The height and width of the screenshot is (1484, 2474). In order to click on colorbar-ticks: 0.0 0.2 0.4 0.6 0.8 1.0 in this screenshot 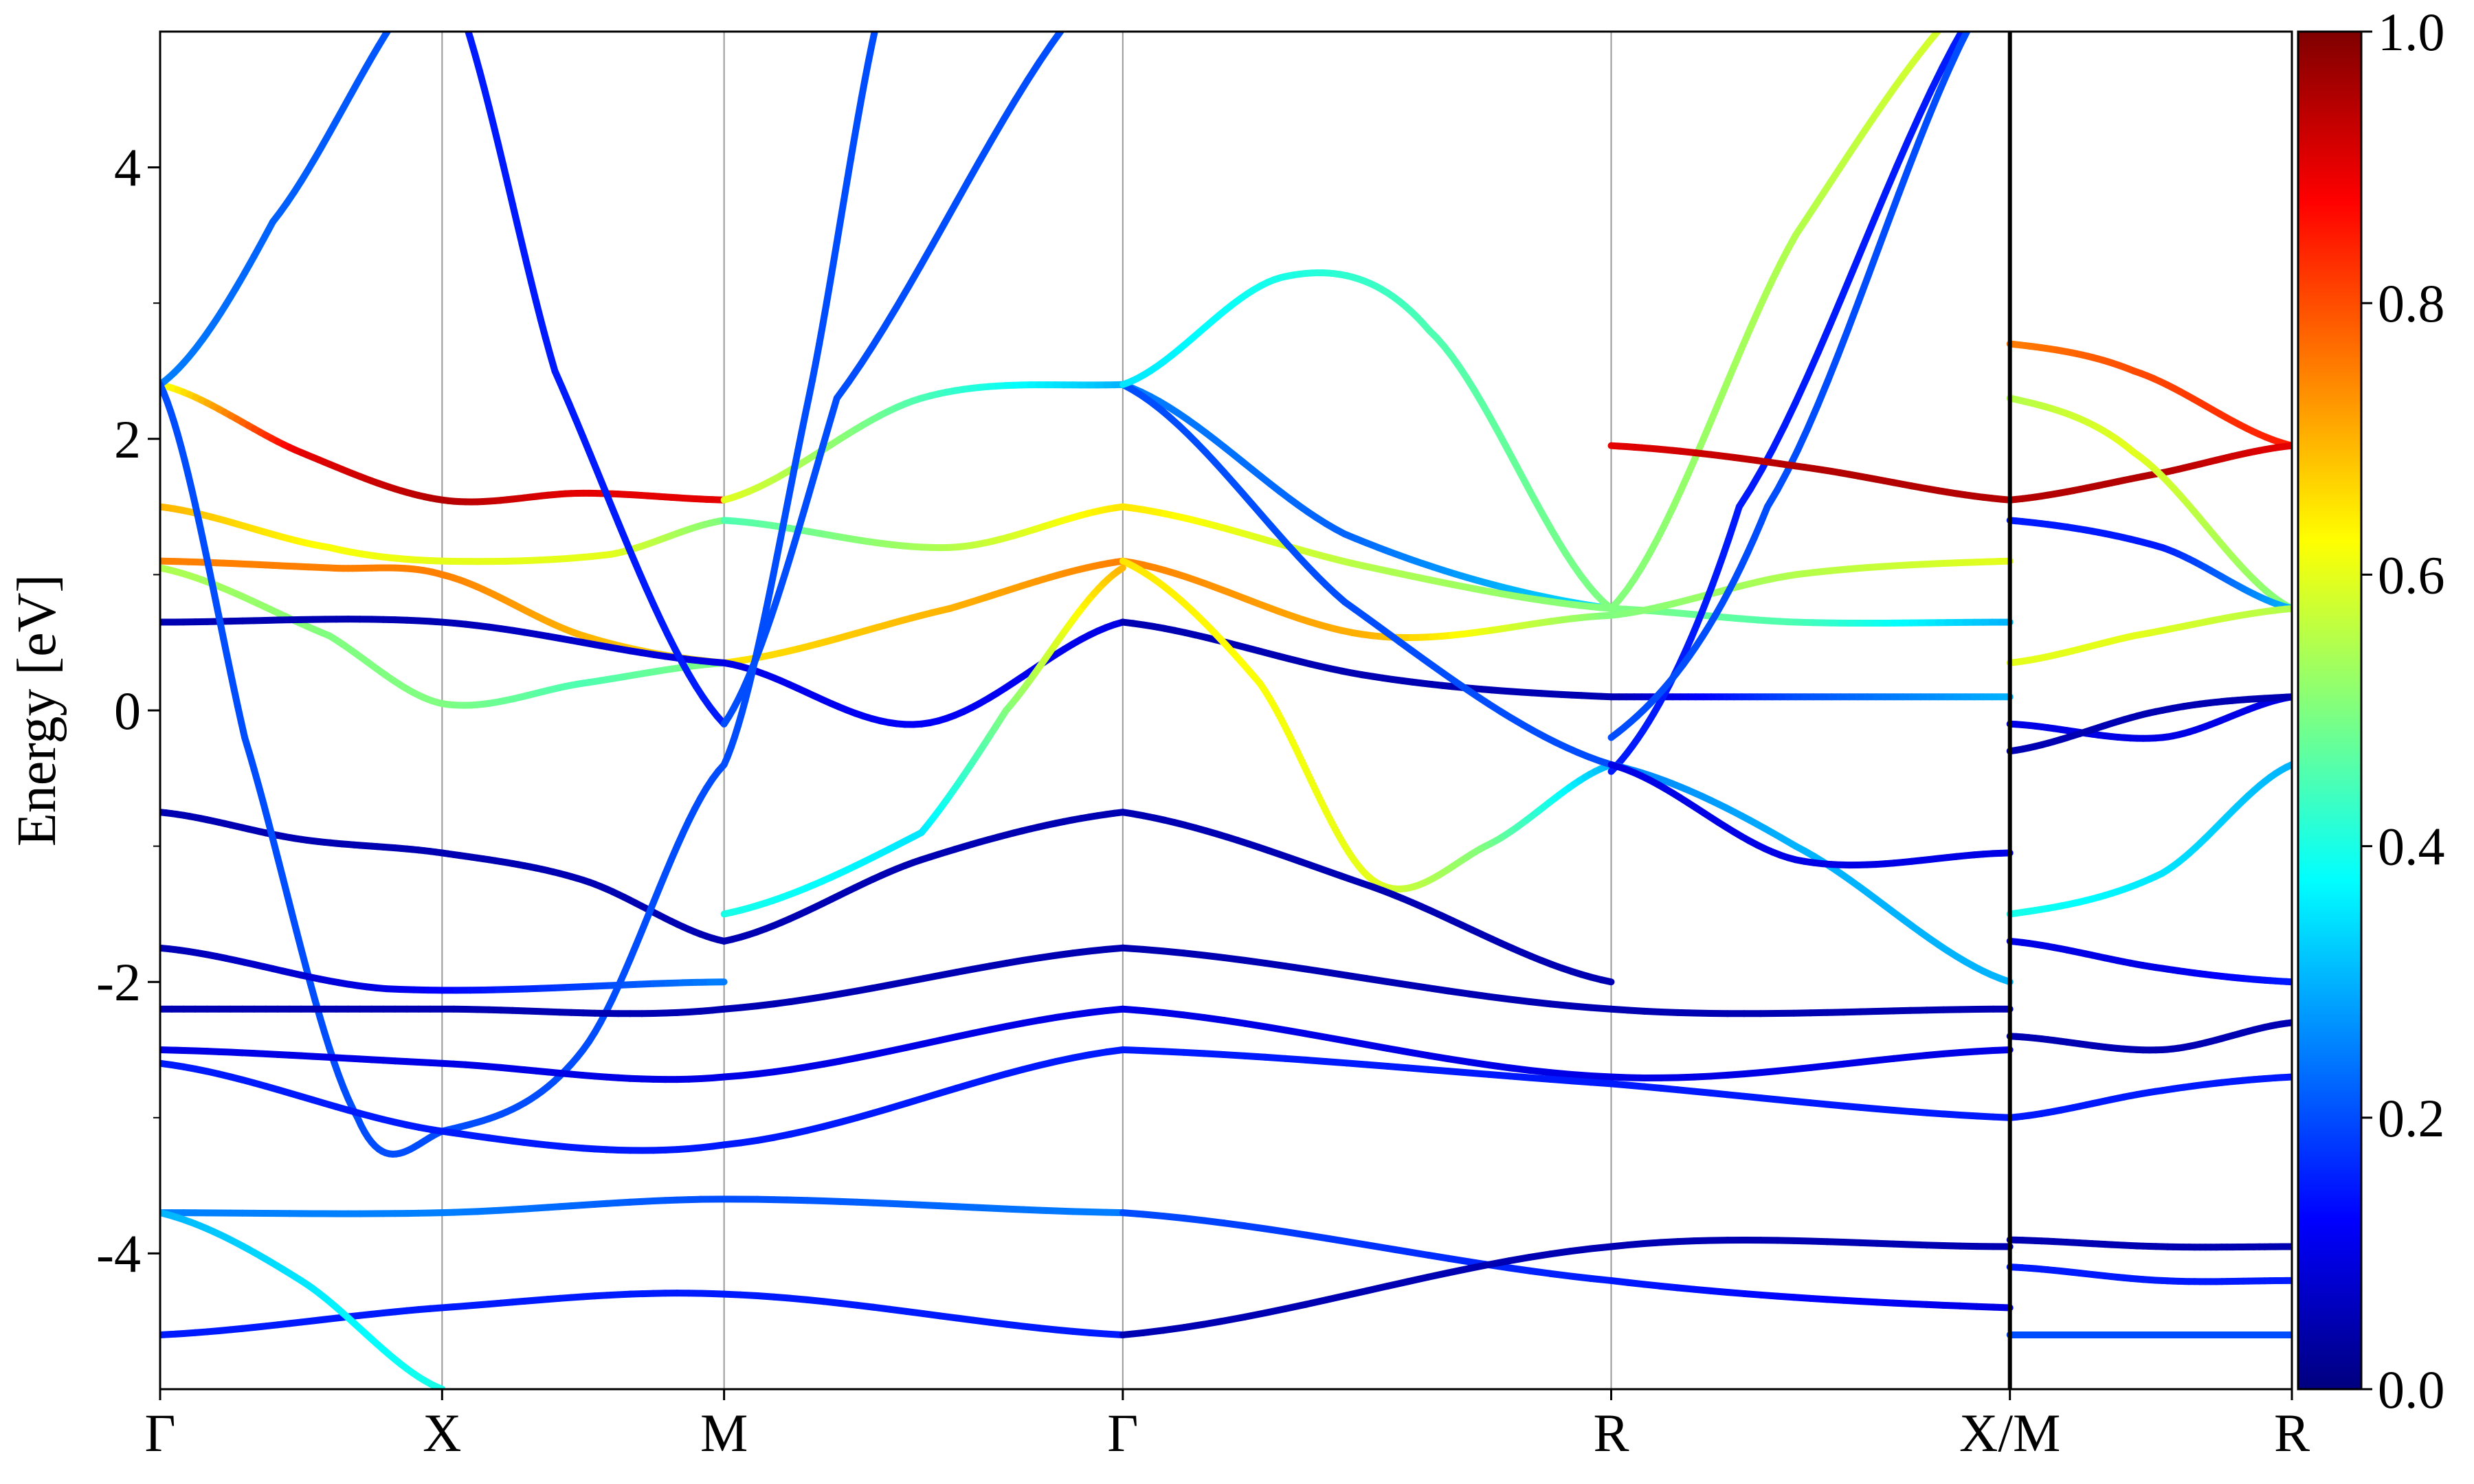, I will do `click(2403, 710)`.